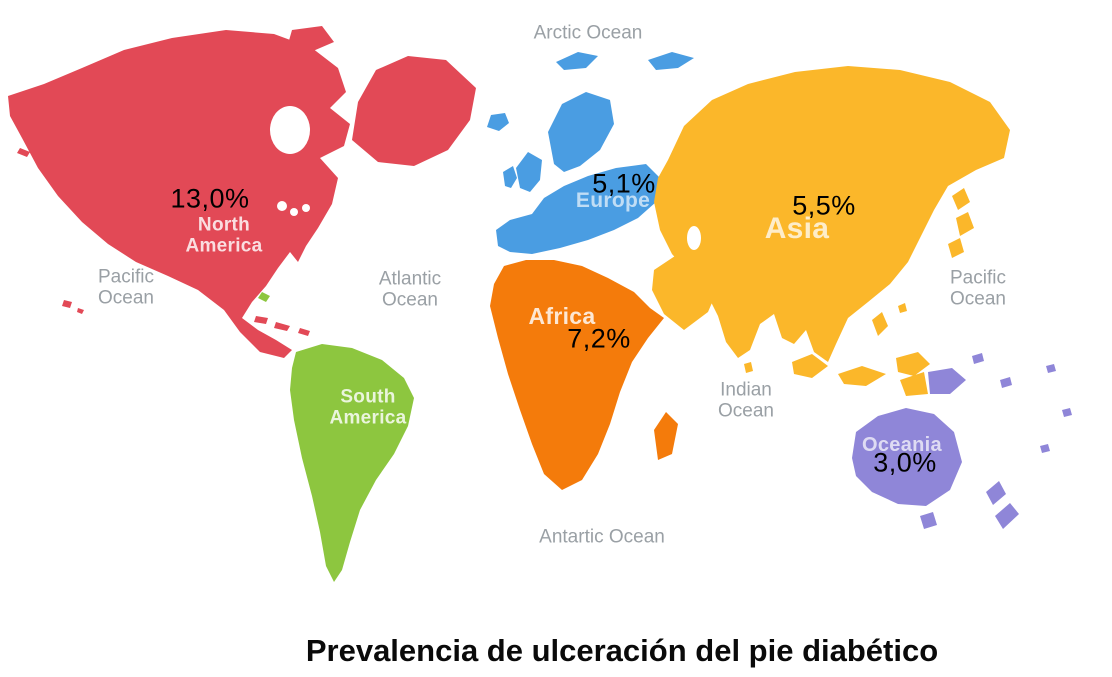 The width and height of the screenshot is (1112, 677). What do you see at coordinates (797, 229) in the screenshot?
I see `continent-label-asia: Asia` at bounding box center [797, 229].